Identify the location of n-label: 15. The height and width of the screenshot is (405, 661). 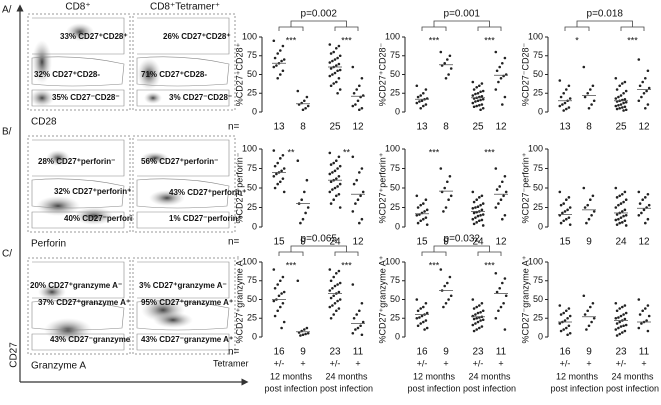
(279, 242).